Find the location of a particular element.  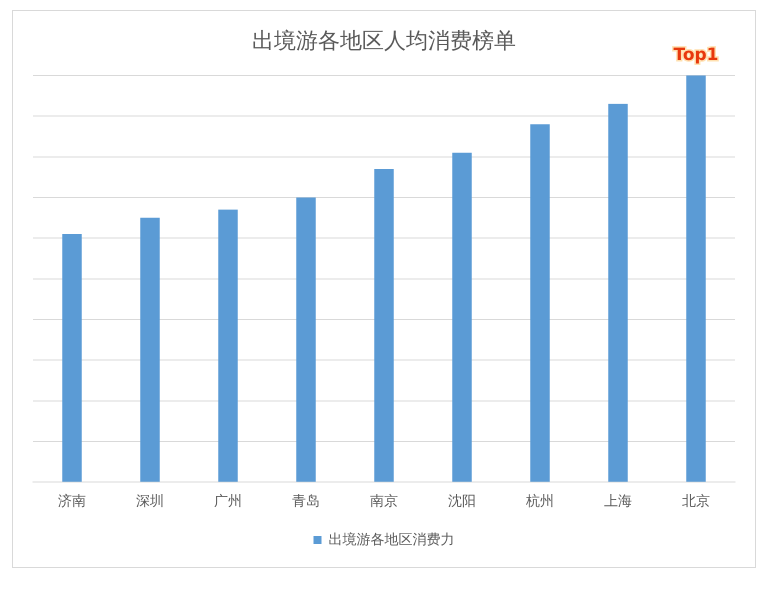

x-tick-label: 深圳 is located at coordinates (150, 500).